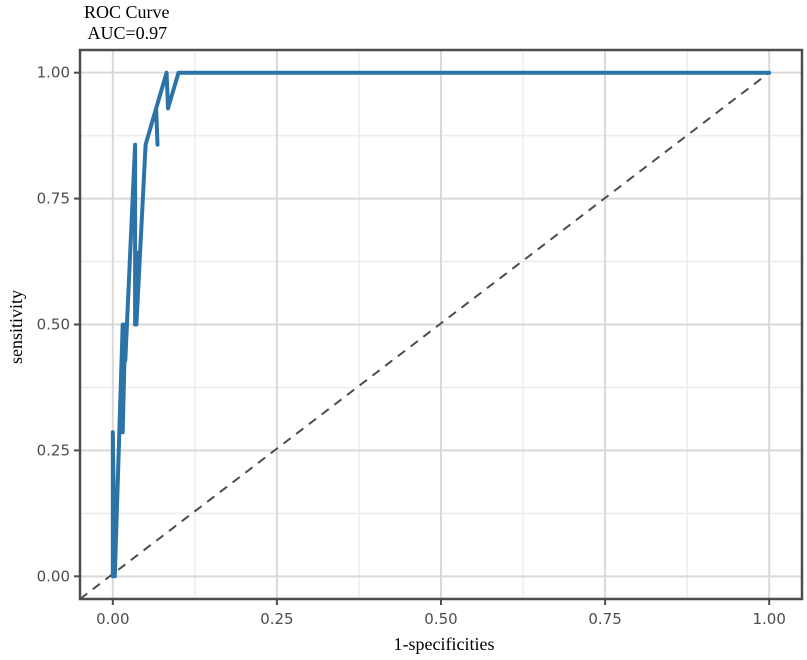 The image size is (807, 660). What do you see at coordinates (126, 33) in the screenshot?
I see `chart-subtitle: AUC=0.97` at bounding box center [126, 33].